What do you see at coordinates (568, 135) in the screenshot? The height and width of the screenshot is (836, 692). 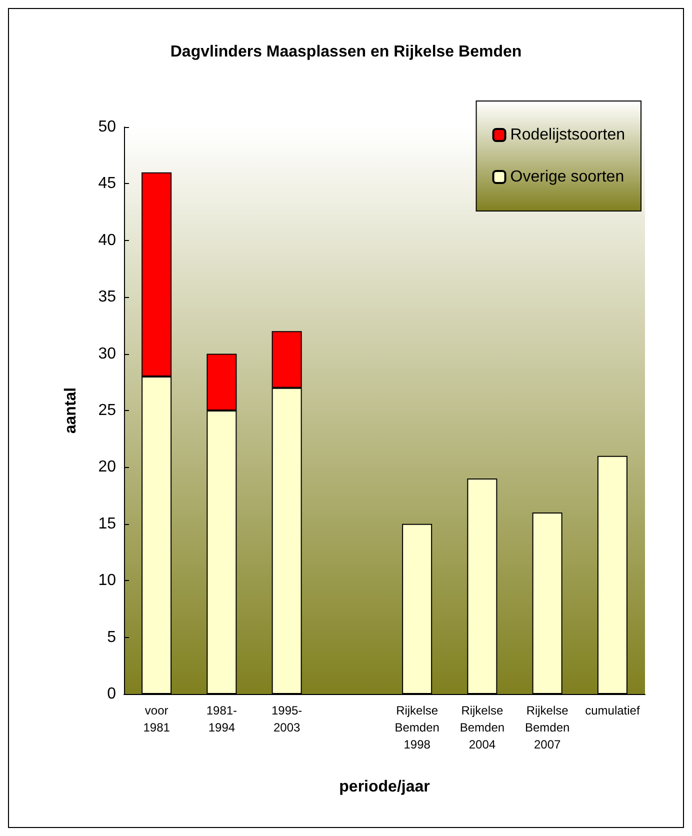 I see `legend-label: Rodelijstsoorten` at bounding box center [568, 135].